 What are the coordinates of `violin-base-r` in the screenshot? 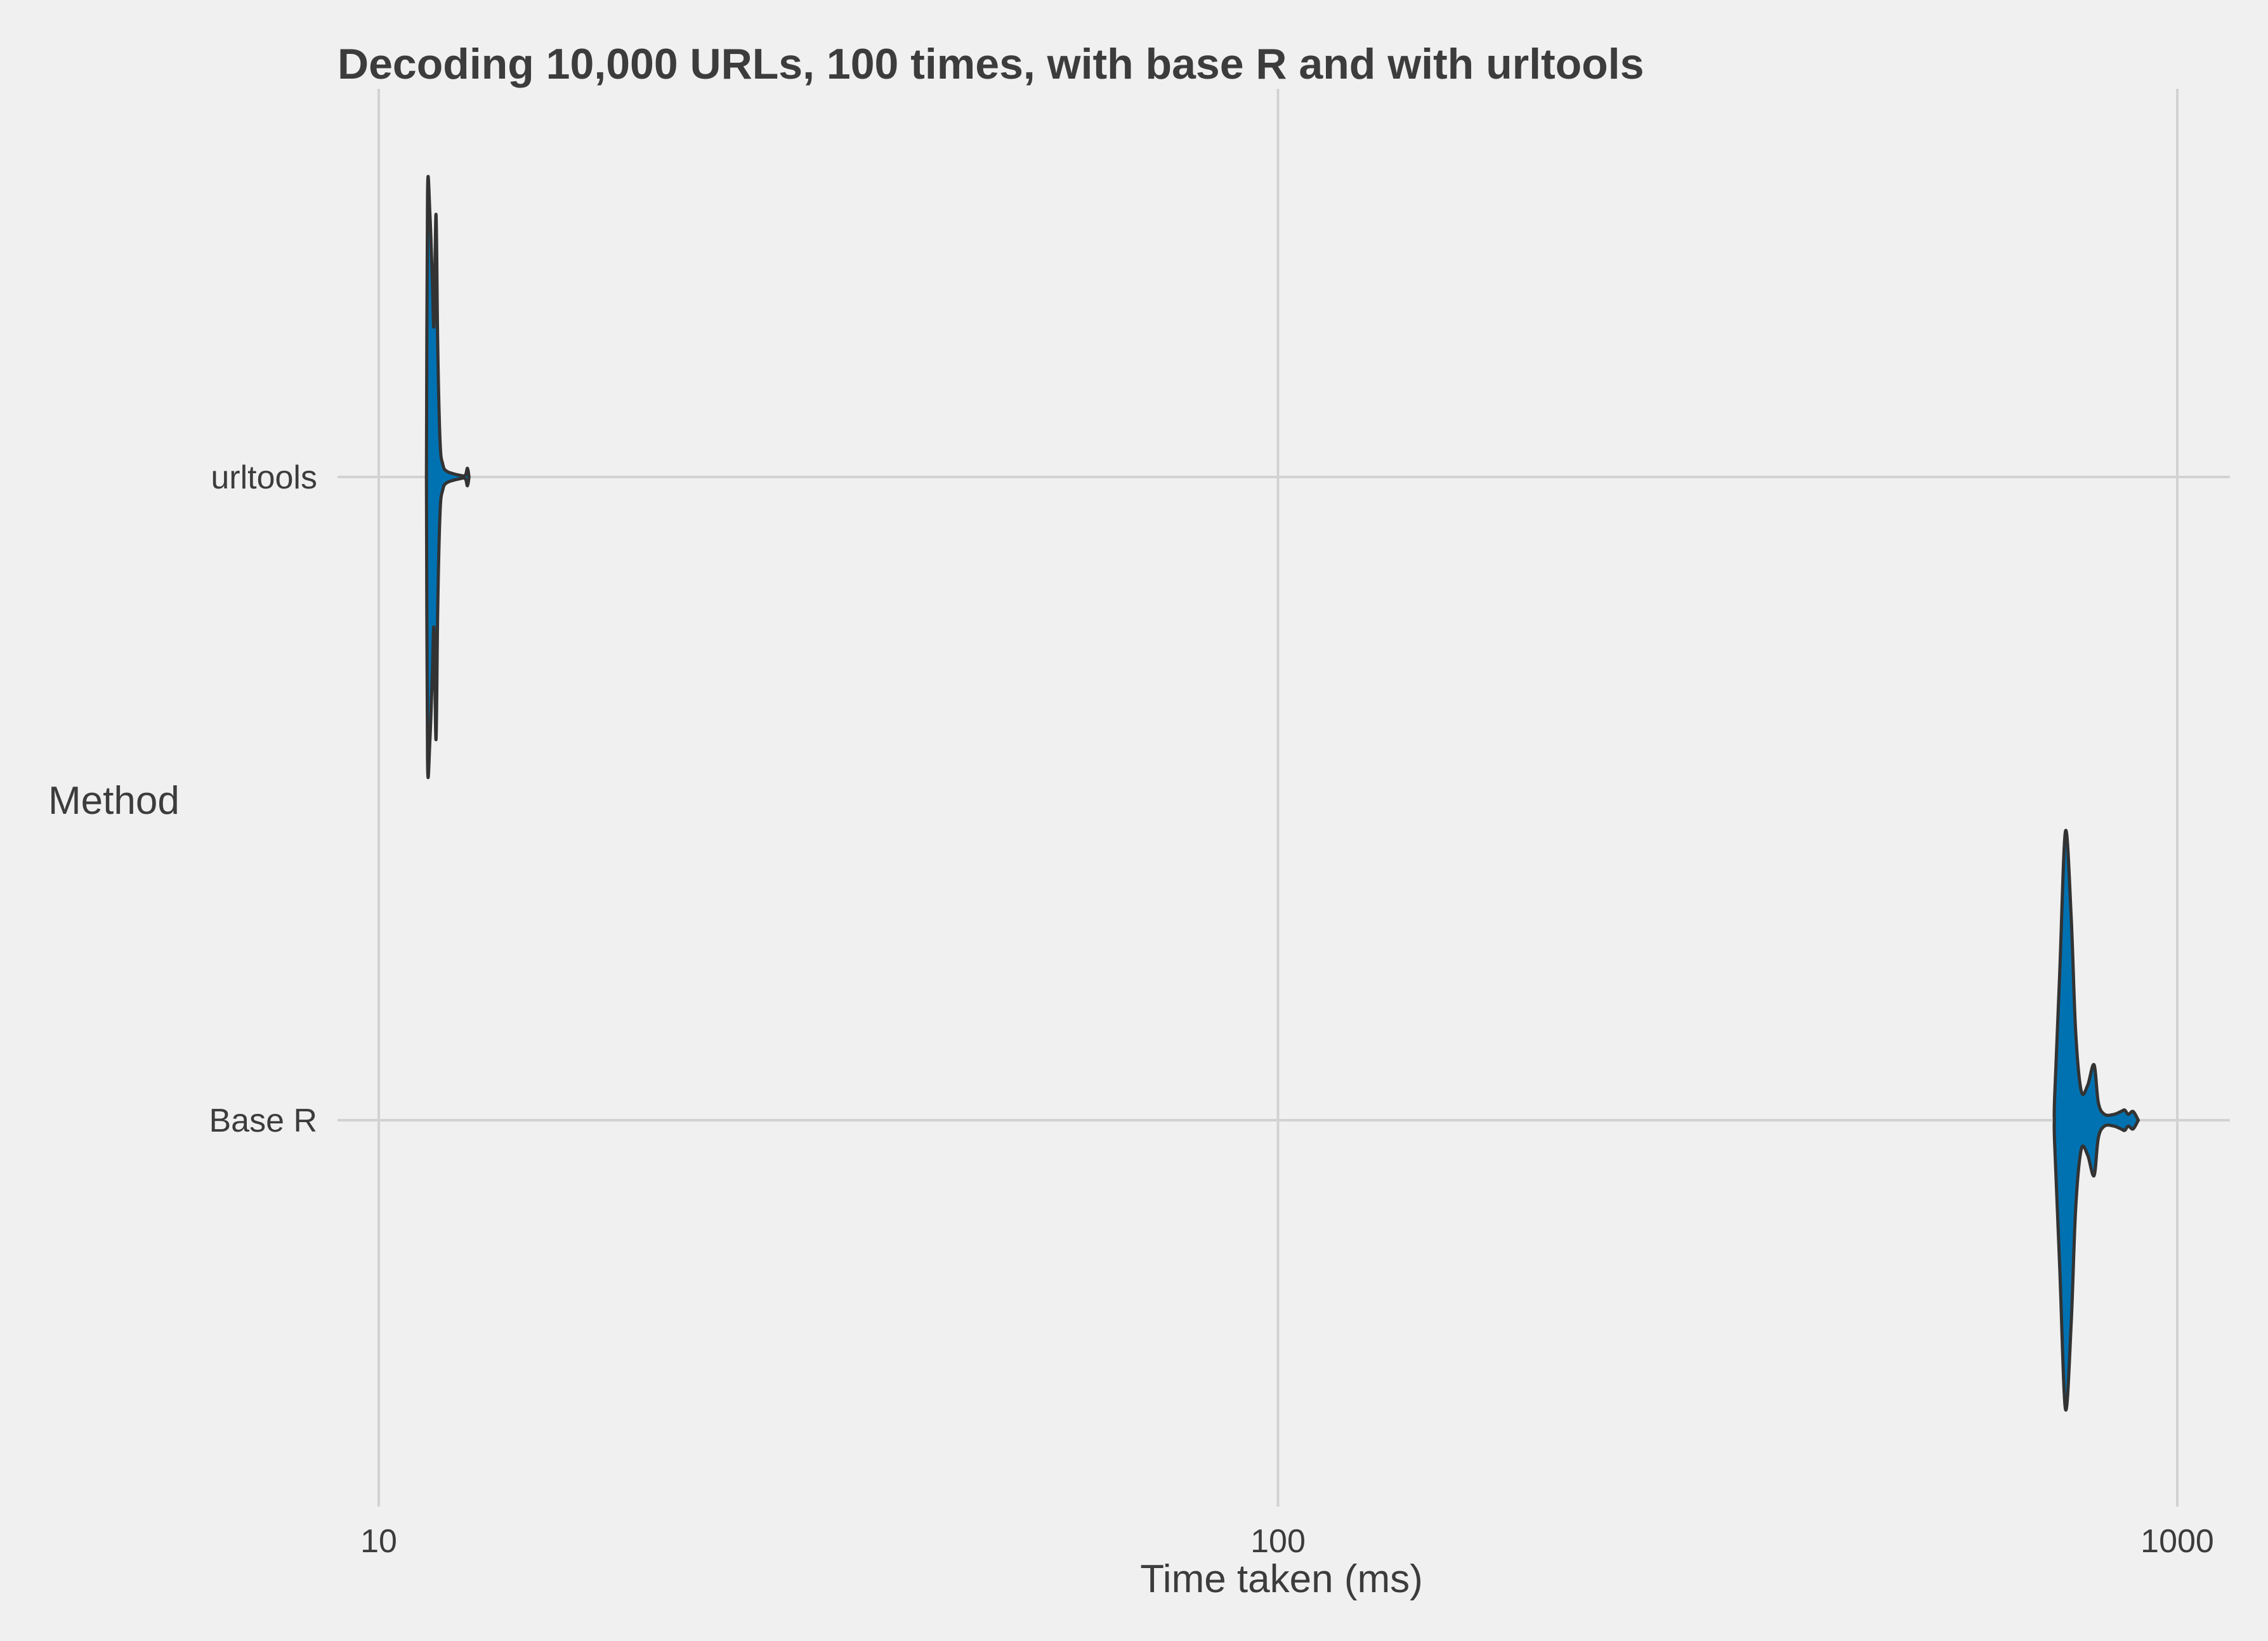 It's located at (2096, 1120).